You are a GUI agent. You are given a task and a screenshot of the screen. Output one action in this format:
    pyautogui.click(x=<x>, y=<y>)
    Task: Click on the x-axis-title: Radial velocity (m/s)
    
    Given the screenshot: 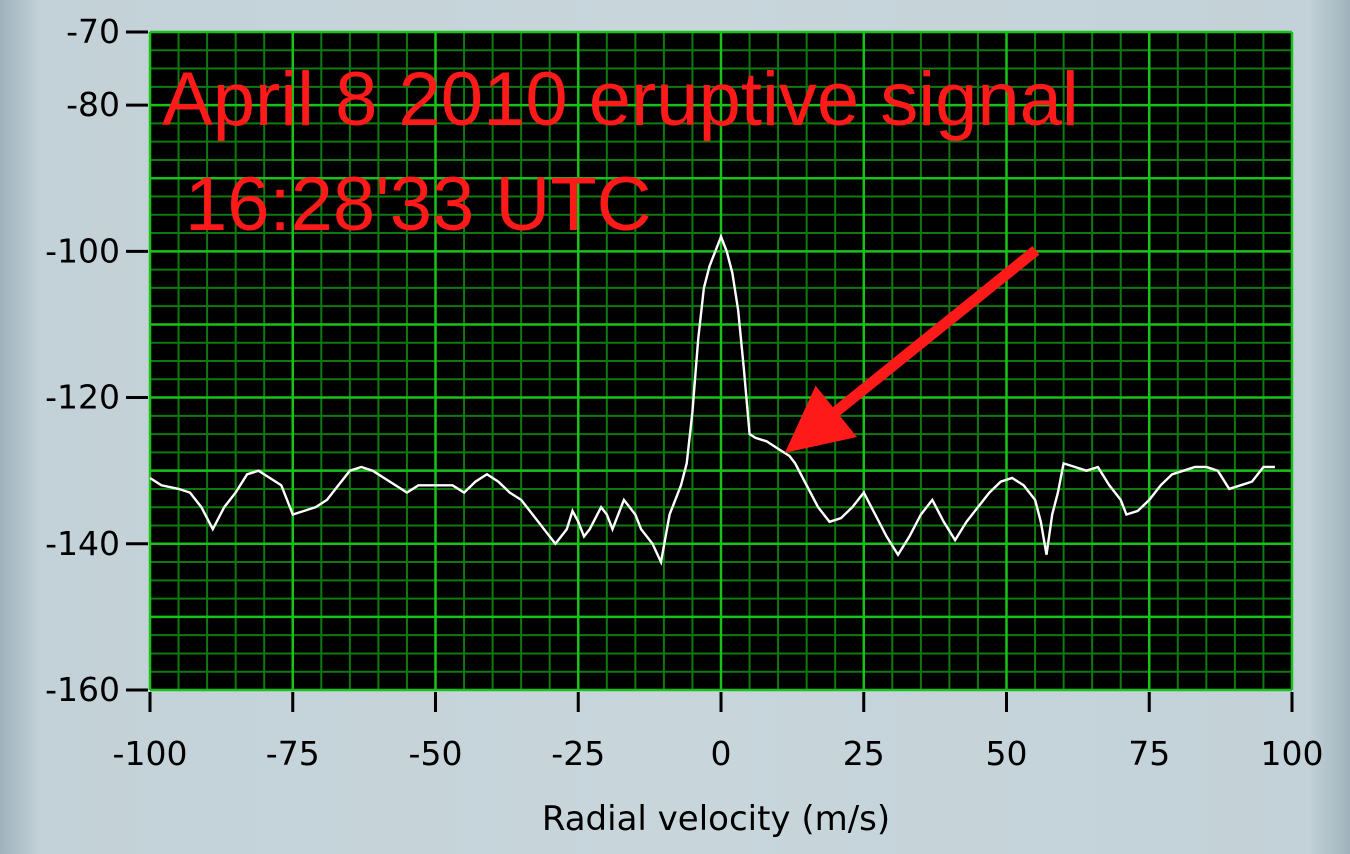 What is the action you would take?
    pyautogui.click(x=716, y=819)
    